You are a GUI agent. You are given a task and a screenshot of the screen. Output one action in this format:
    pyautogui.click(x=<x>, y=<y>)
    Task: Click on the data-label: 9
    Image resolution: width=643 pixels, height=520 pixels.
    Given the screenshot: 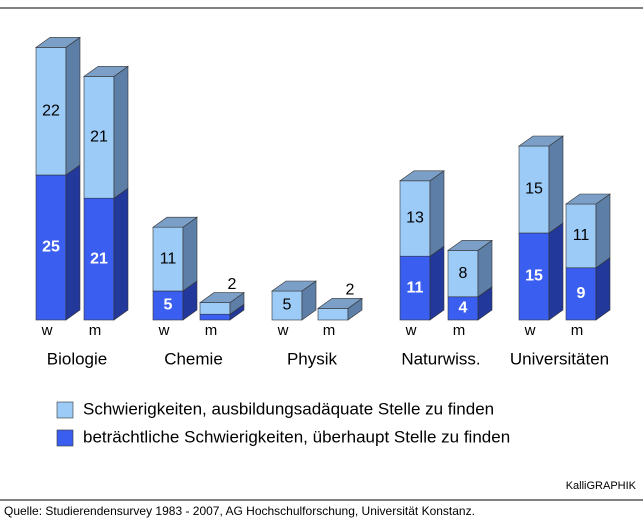 What is the action you would take?
    pyautogui.click(x=581, y=293)
    